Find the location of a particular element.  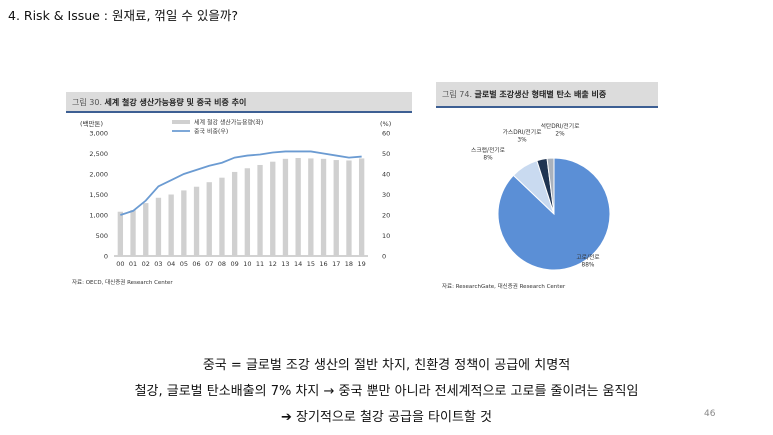

y-tick-label: 0 is located at coordinates (106, 257).